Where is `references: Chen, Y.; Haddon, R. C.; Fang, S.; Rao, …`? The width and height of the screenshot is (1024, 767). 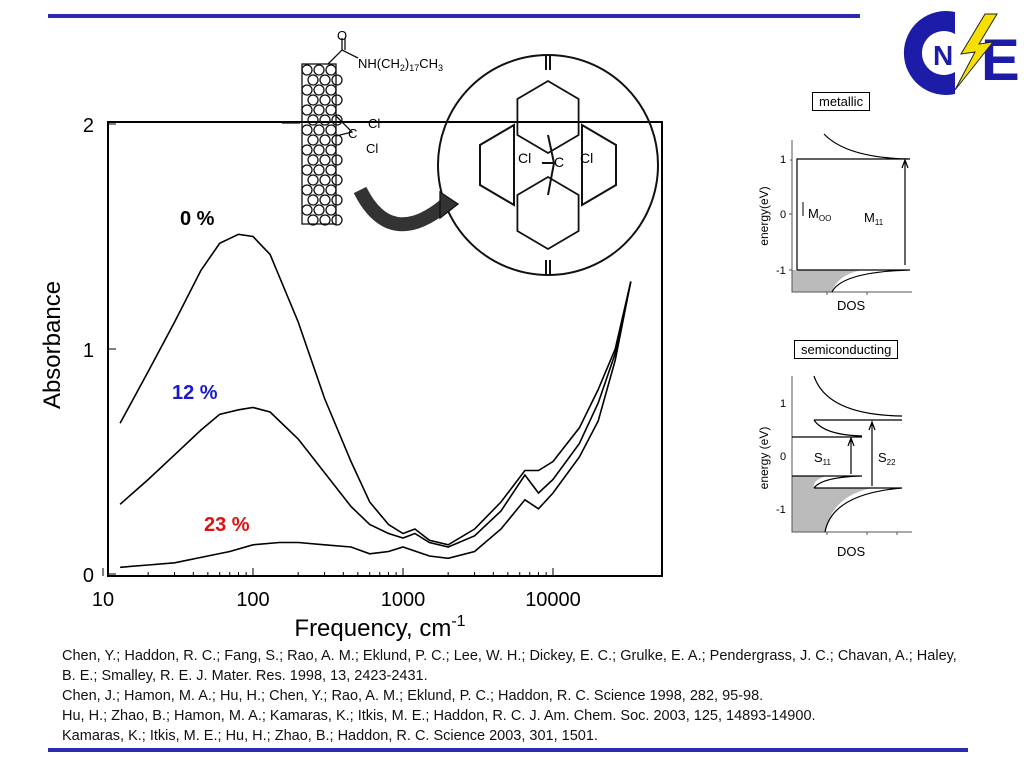
references: Chen, Y.; Haddon, R. C.; Fang, S.; Rao, … is located at coordinates (522, 696).